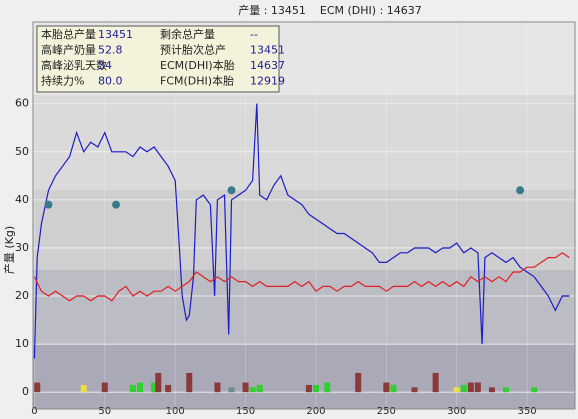  Describe the element at coordinates (62, 81) in the screenshot. I see `info-label: 持续力%` at that location.